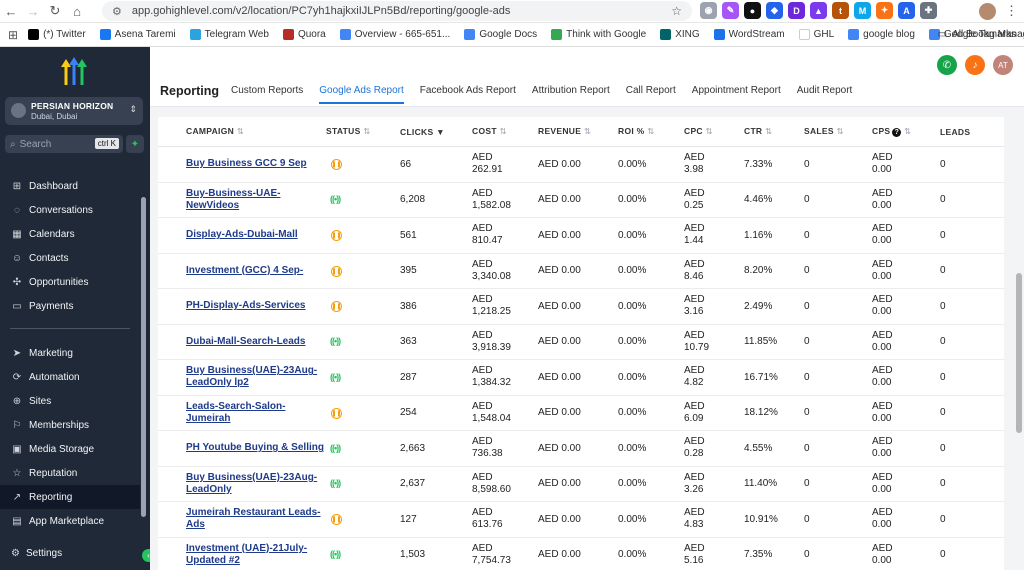  I want to click on column-header-status: STATUS ⇅, so click(363, 131).